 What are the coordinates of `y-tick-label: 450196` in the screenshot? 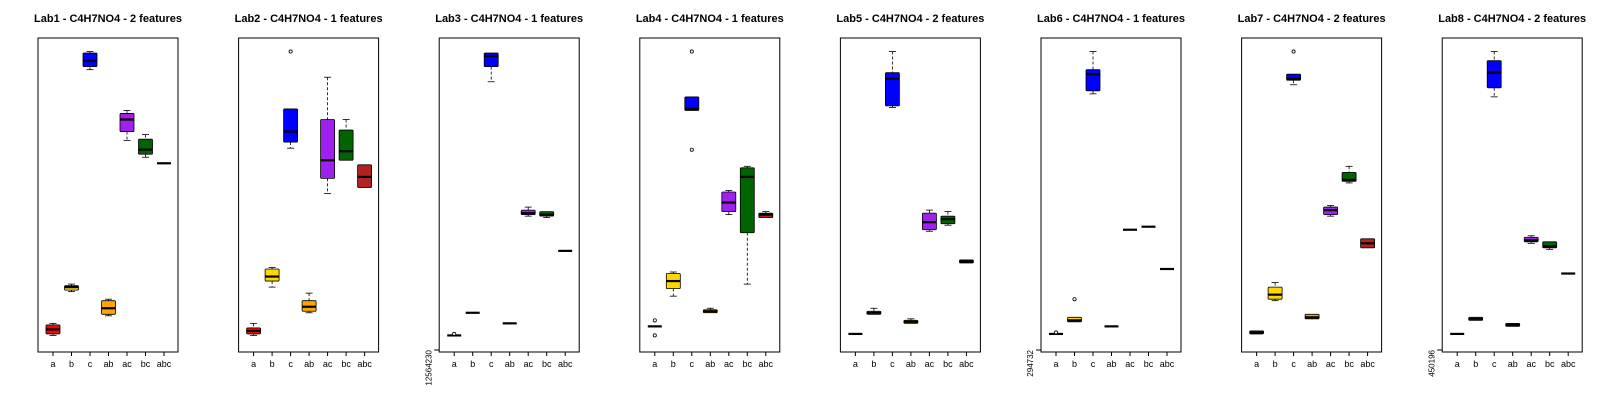 It's located at (1431, 362).